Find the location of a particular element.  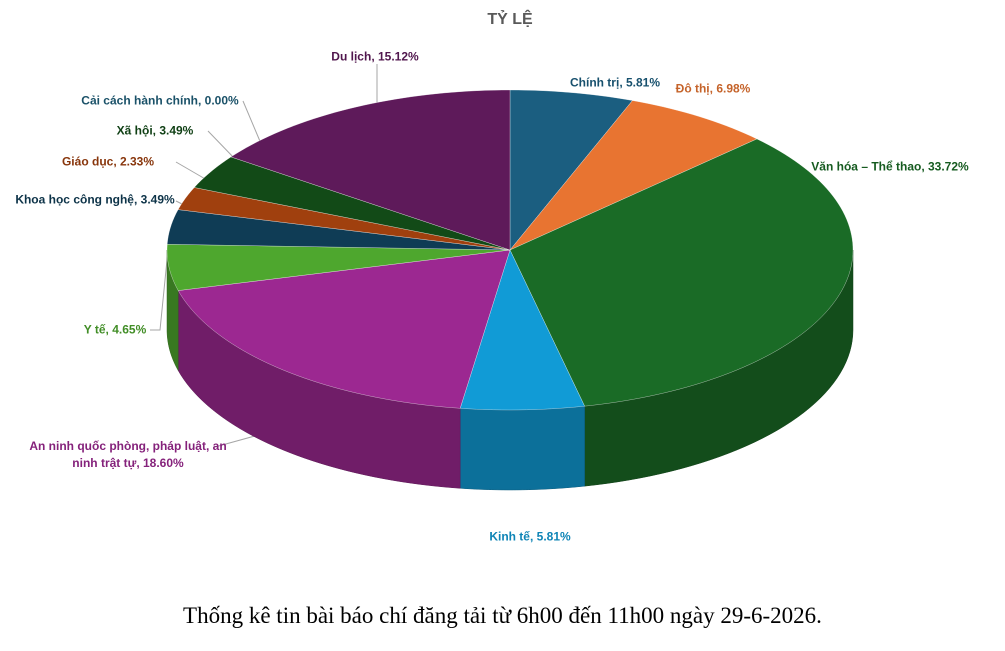

category-label: Xã hội is located at coordinates (134, 130).